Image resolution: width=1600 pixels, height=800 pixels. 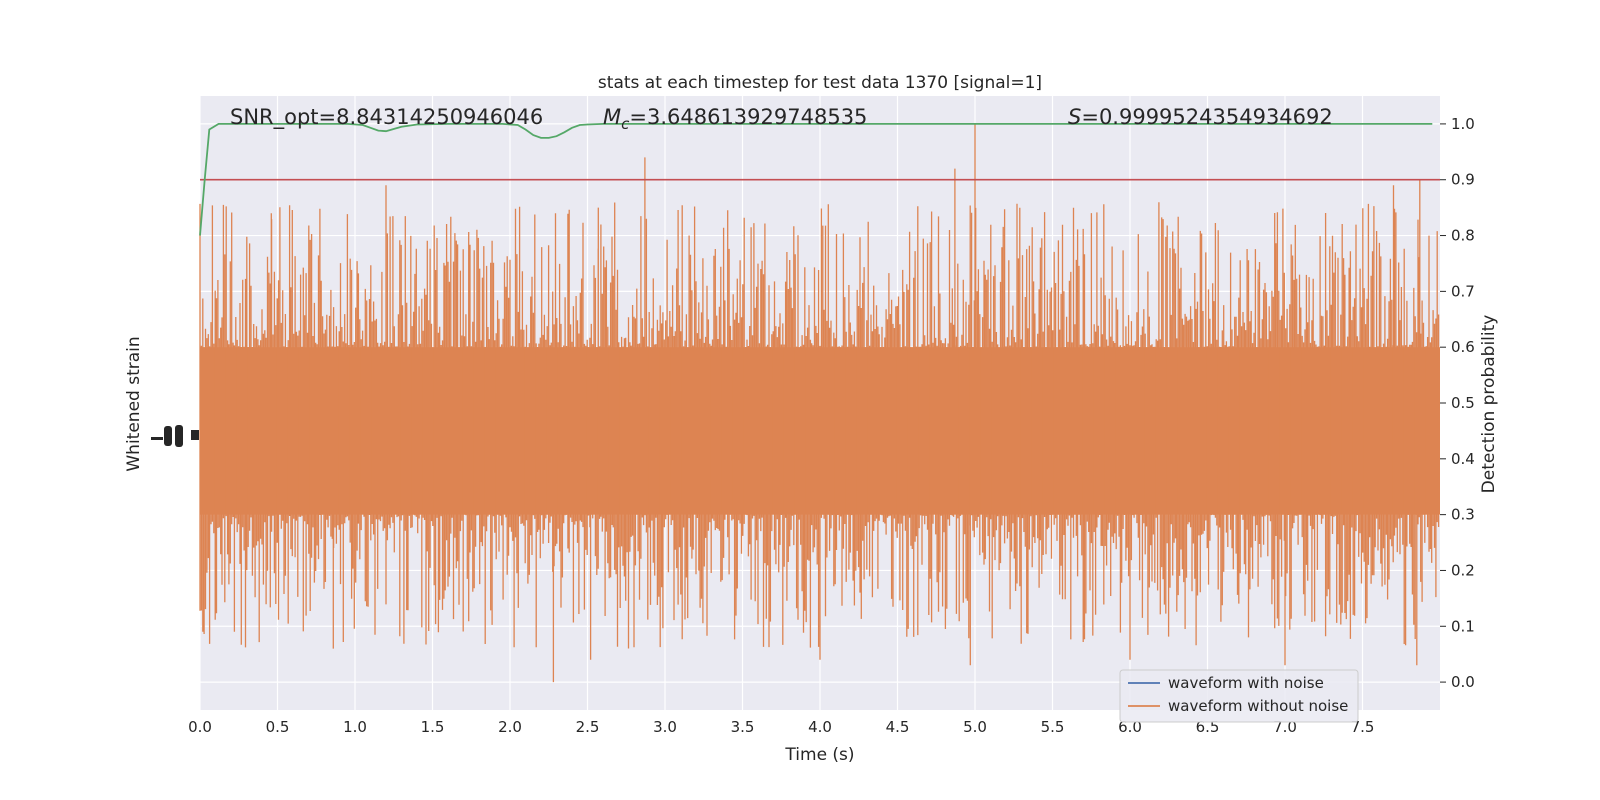 I want to click on y-tick-label: 0.3, so click(x=1463, y=515).